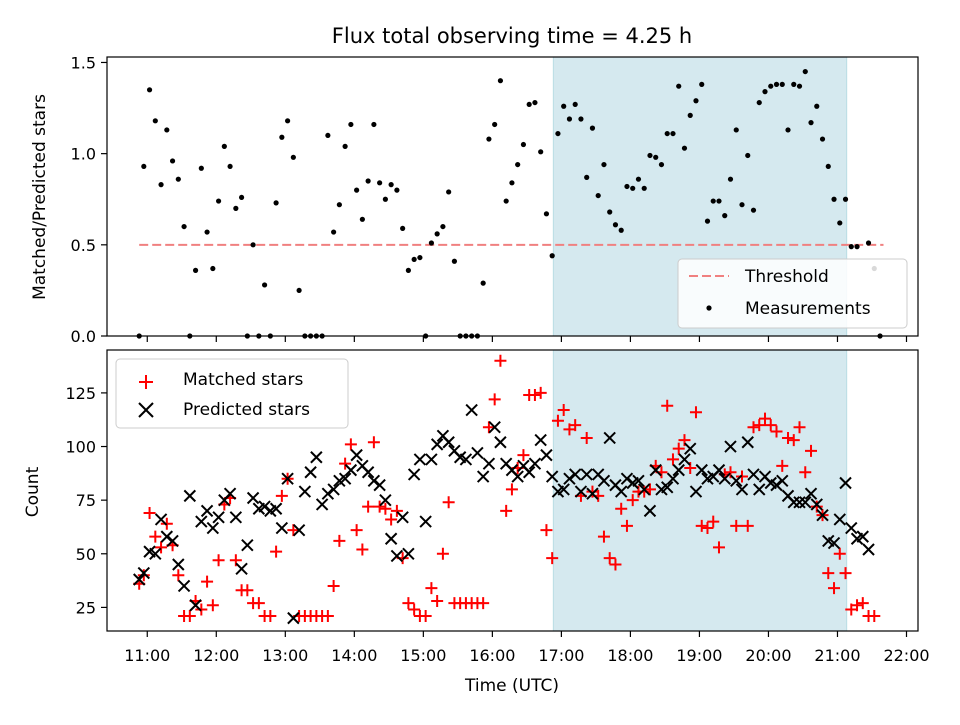 The image size is (960, 725). What do you see at coordinates (354, 655) in the screenshot?
I see `x-tick-label: 14:00` at bounding box center [354, 655].